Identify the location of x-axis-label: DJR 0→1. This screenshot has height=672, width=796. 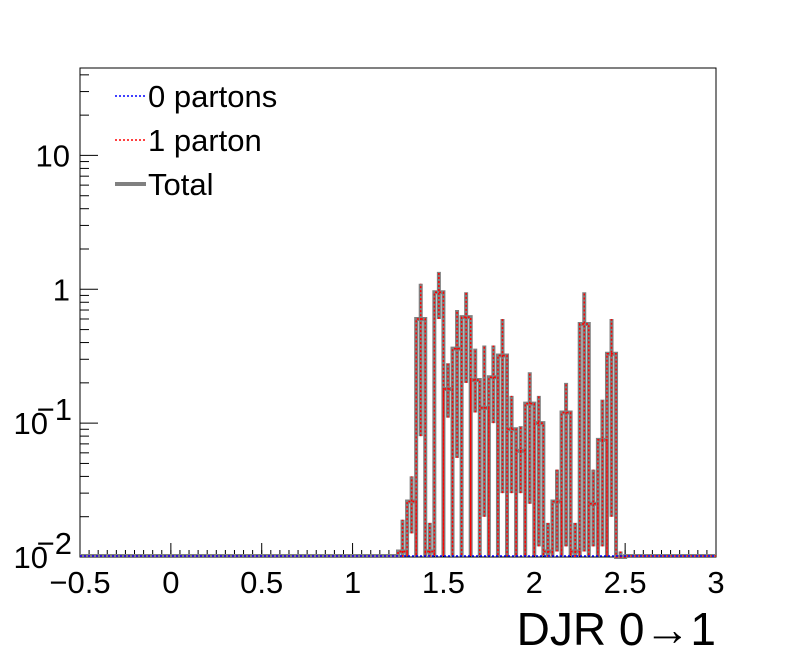
(616, 629).